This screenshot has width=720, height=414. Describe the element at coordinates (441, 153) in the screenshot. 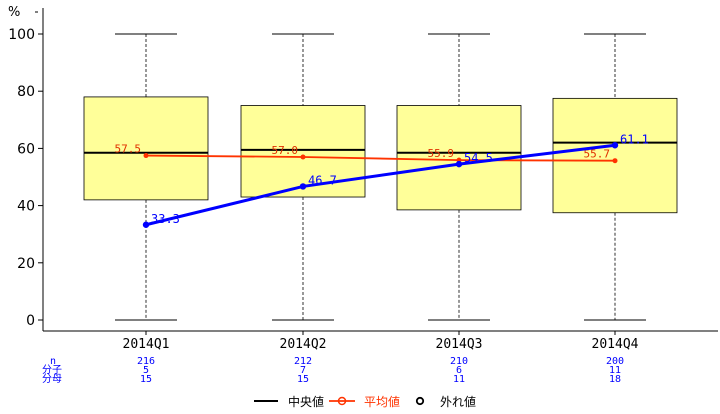

I see `mean-data-label: 55.9` at that location.